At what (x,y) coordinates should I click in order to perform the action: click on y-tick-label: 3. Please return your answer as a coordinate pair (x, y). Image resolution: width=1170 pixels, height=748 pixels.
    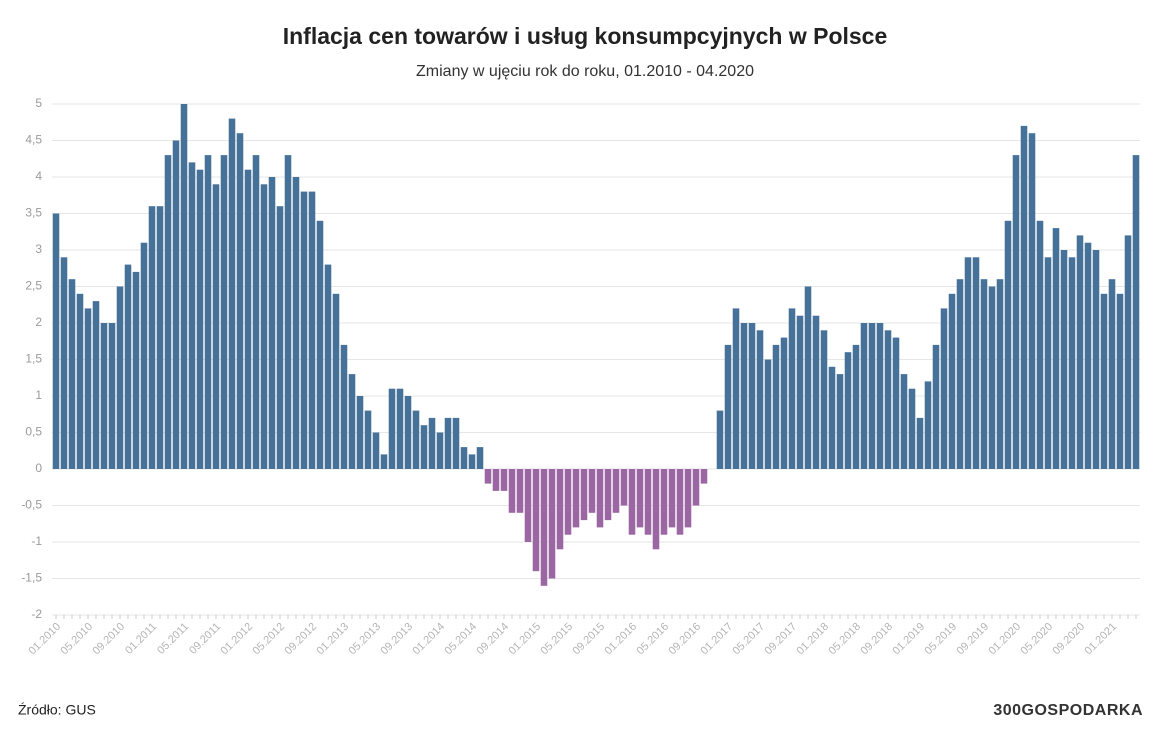
    Looking at the image, I should click on (38, 249).